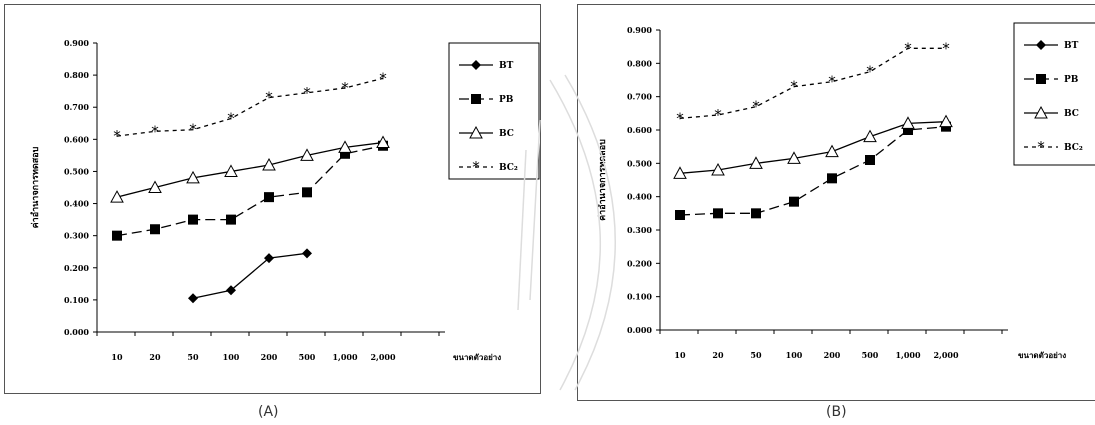 The image size is (1095, 425). Describe the element at coordinates (718, 355) in the screenshot. I see `x-tick-label: 20` at that location.